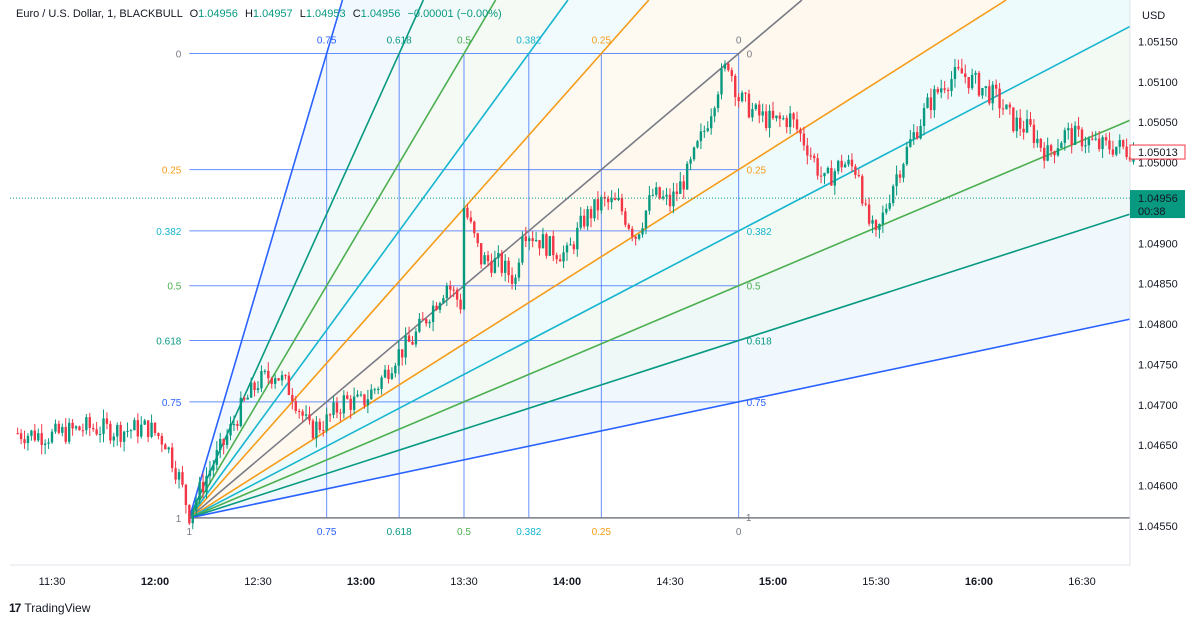 This screenshot has height=625, width=1200. Describe the element at coordinates (1158, 199) in the screenshot. I see `current-price-tag-text: 1.04956` at that location.